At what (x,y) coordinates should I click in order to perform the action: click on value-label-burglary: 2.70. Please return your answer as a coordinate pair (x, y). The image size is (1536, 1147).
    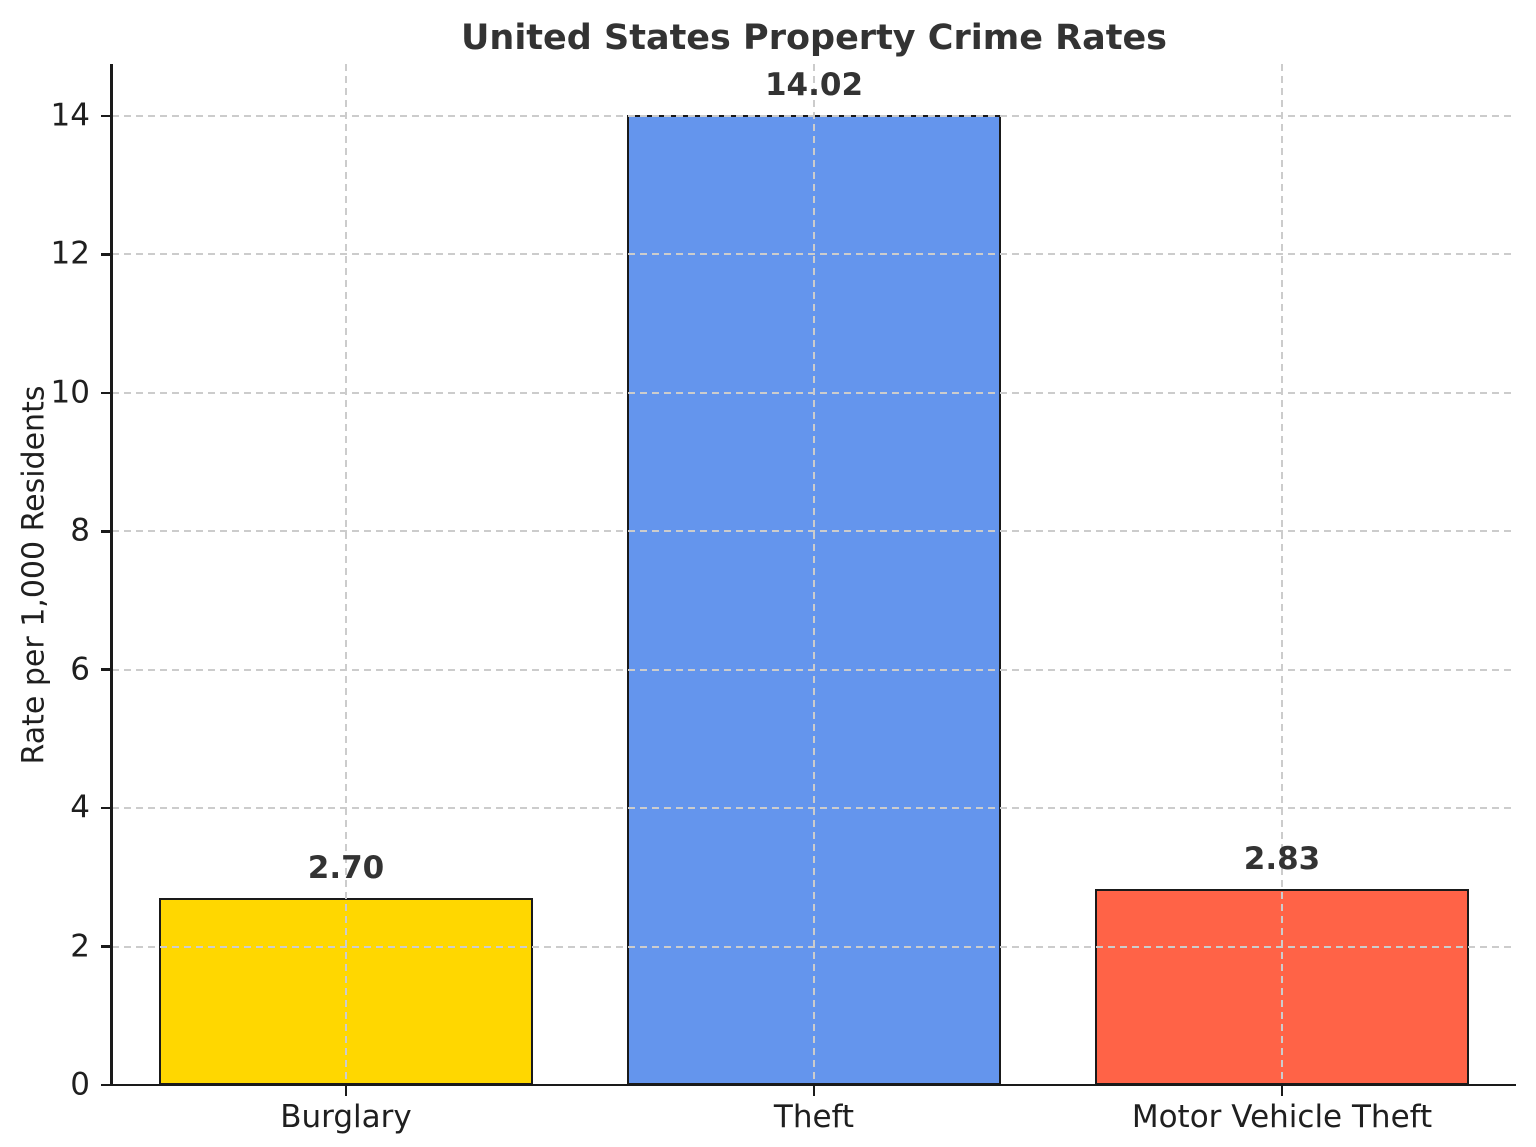
    Looking at the image, I should click on (346, 868).